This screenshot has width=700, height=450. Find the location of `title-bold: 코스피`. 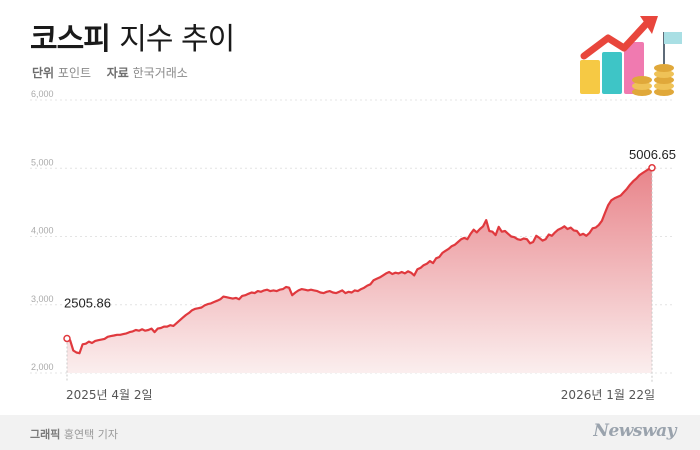

title-bold: 코스피 is located at coordinates (70, 39).